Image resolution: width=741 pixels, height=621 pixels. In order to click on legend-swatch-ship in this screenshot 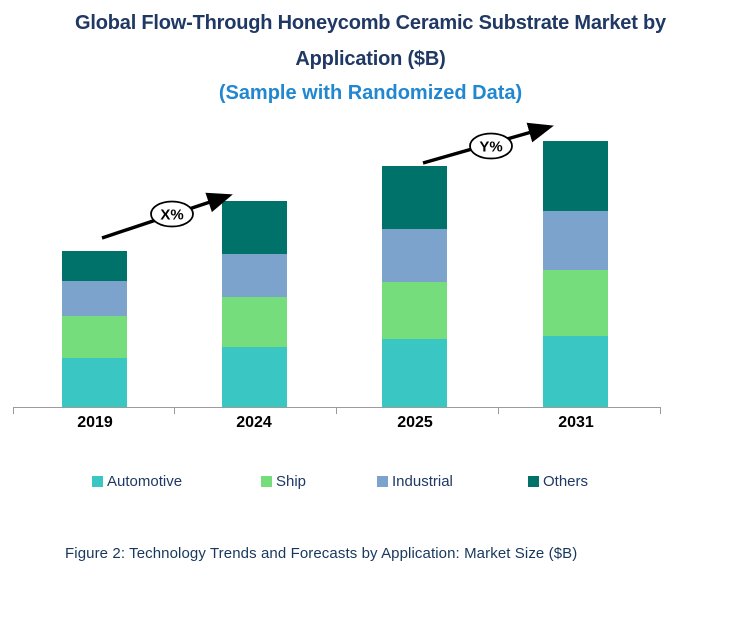, I will do `click(266, 481)`.